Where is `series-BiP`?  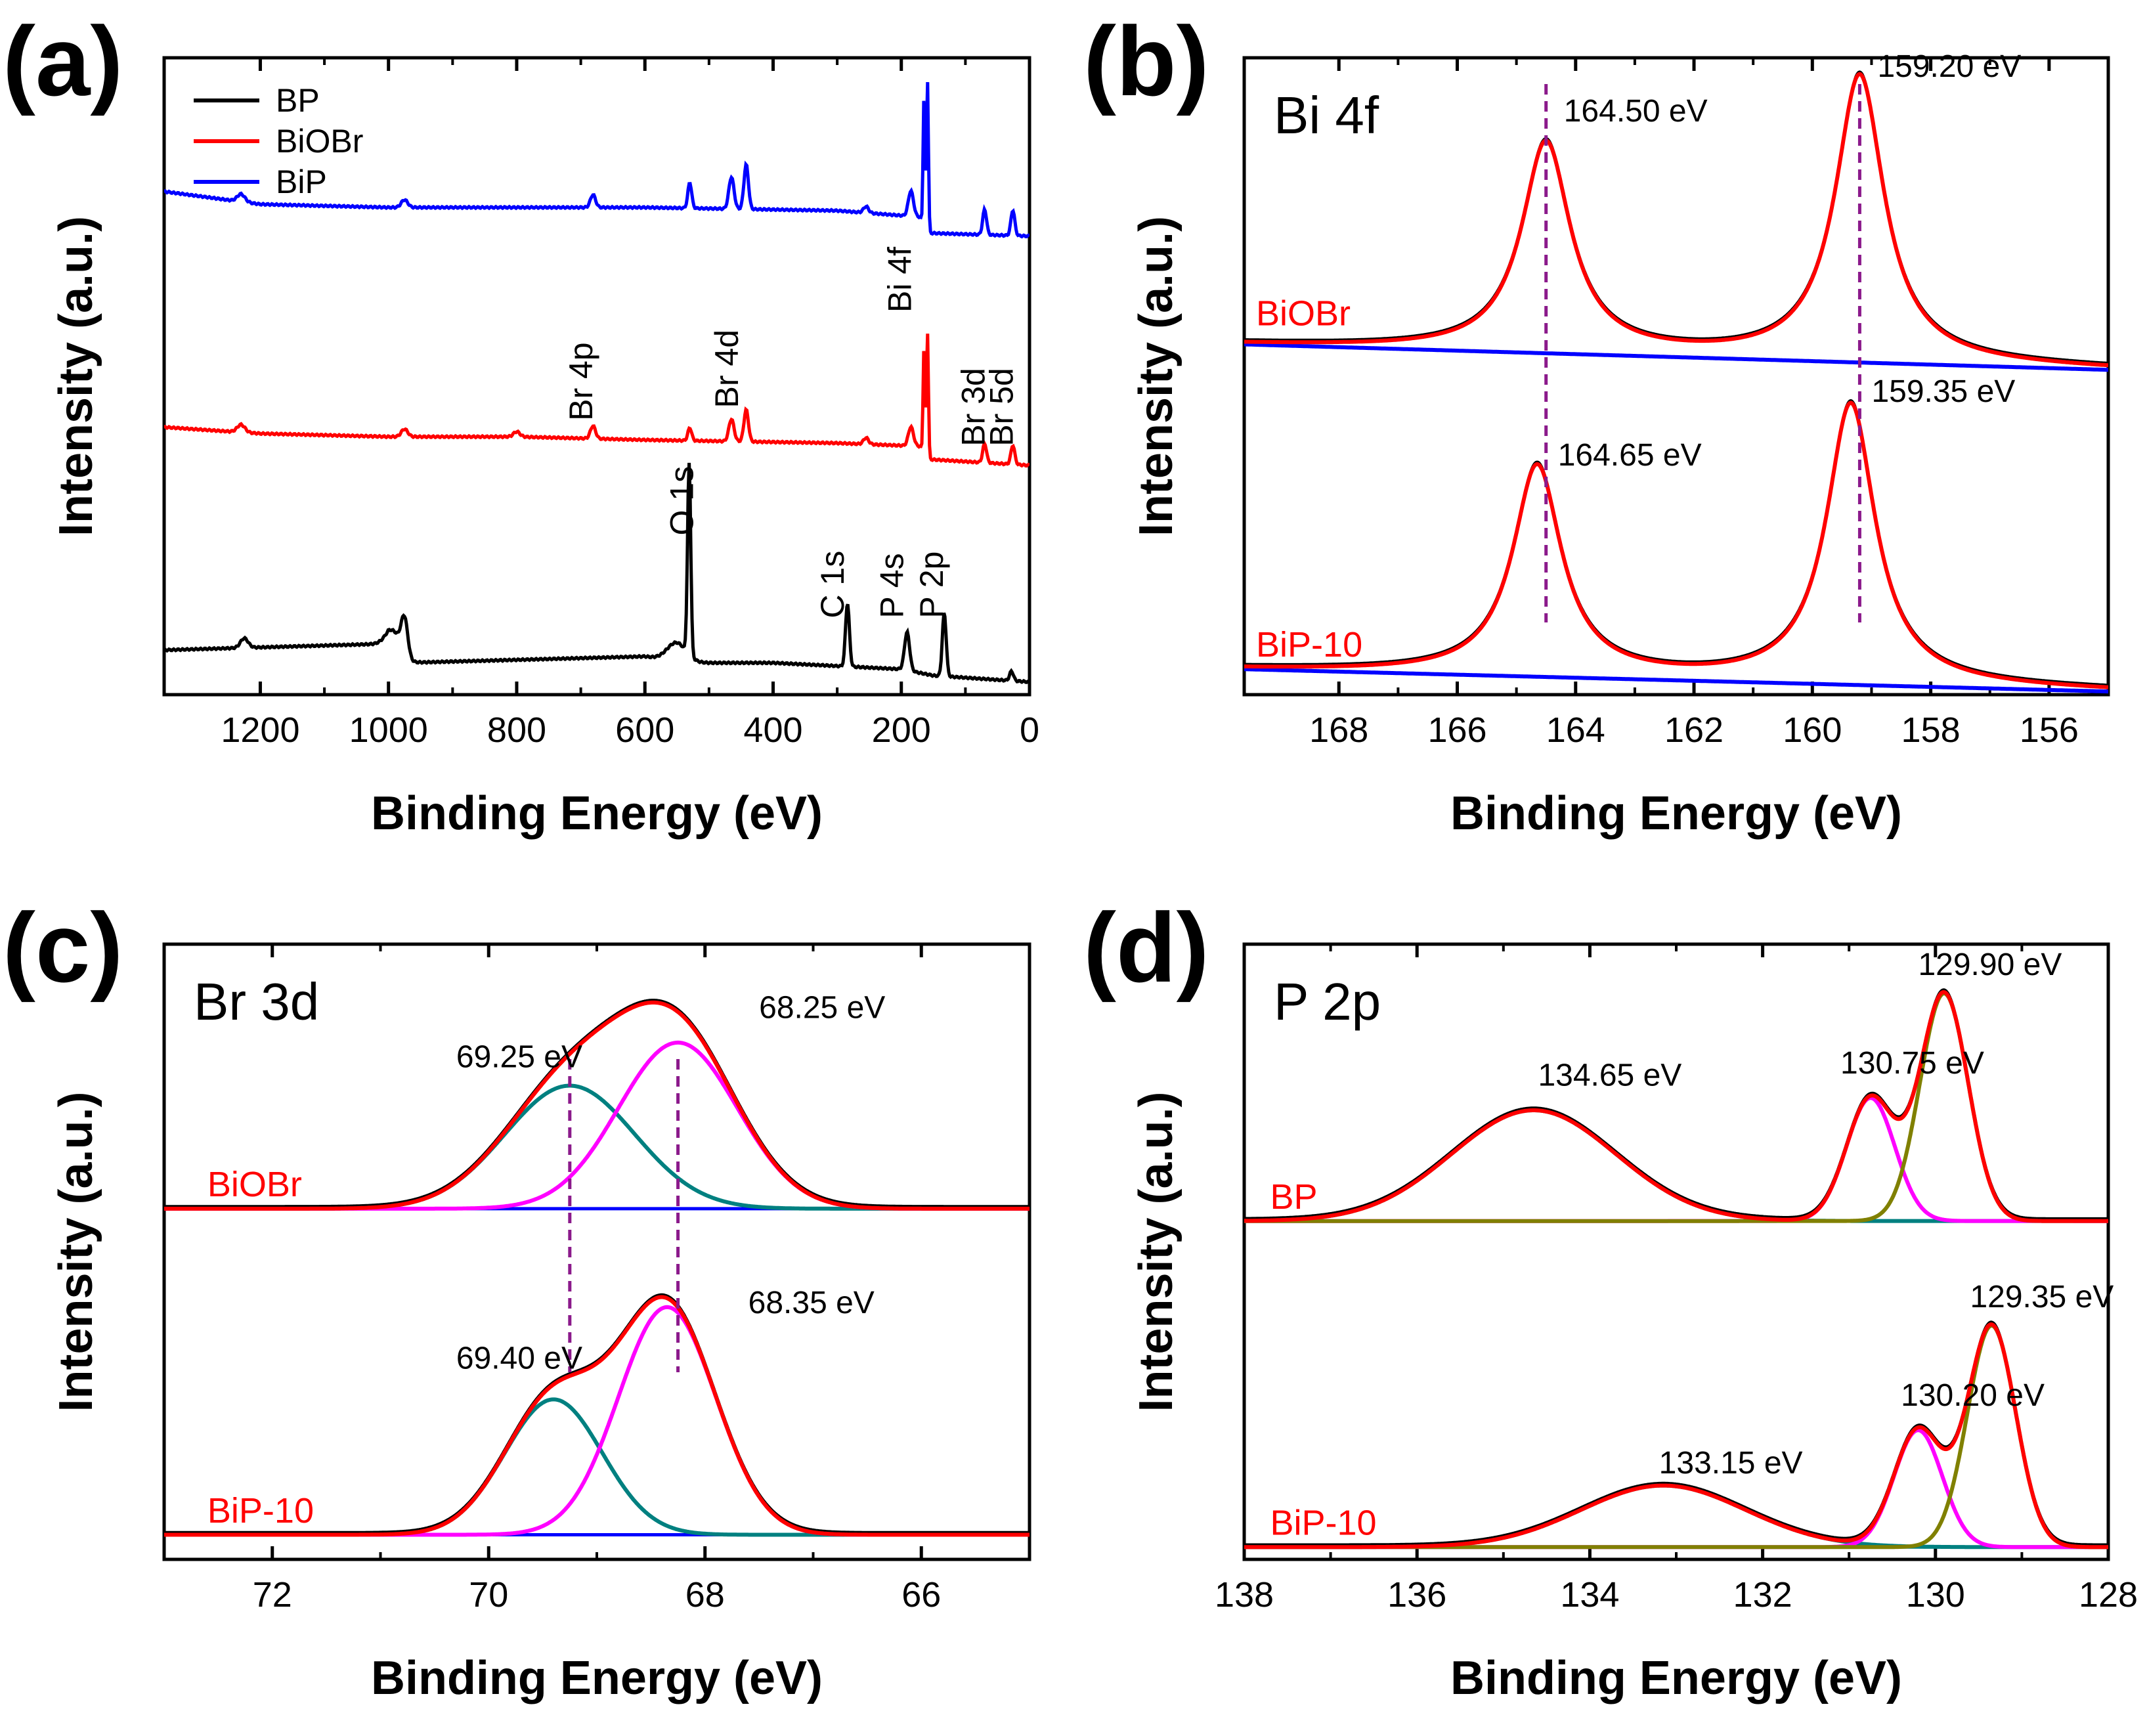 series-BiP is located at coordinates (597, 160).